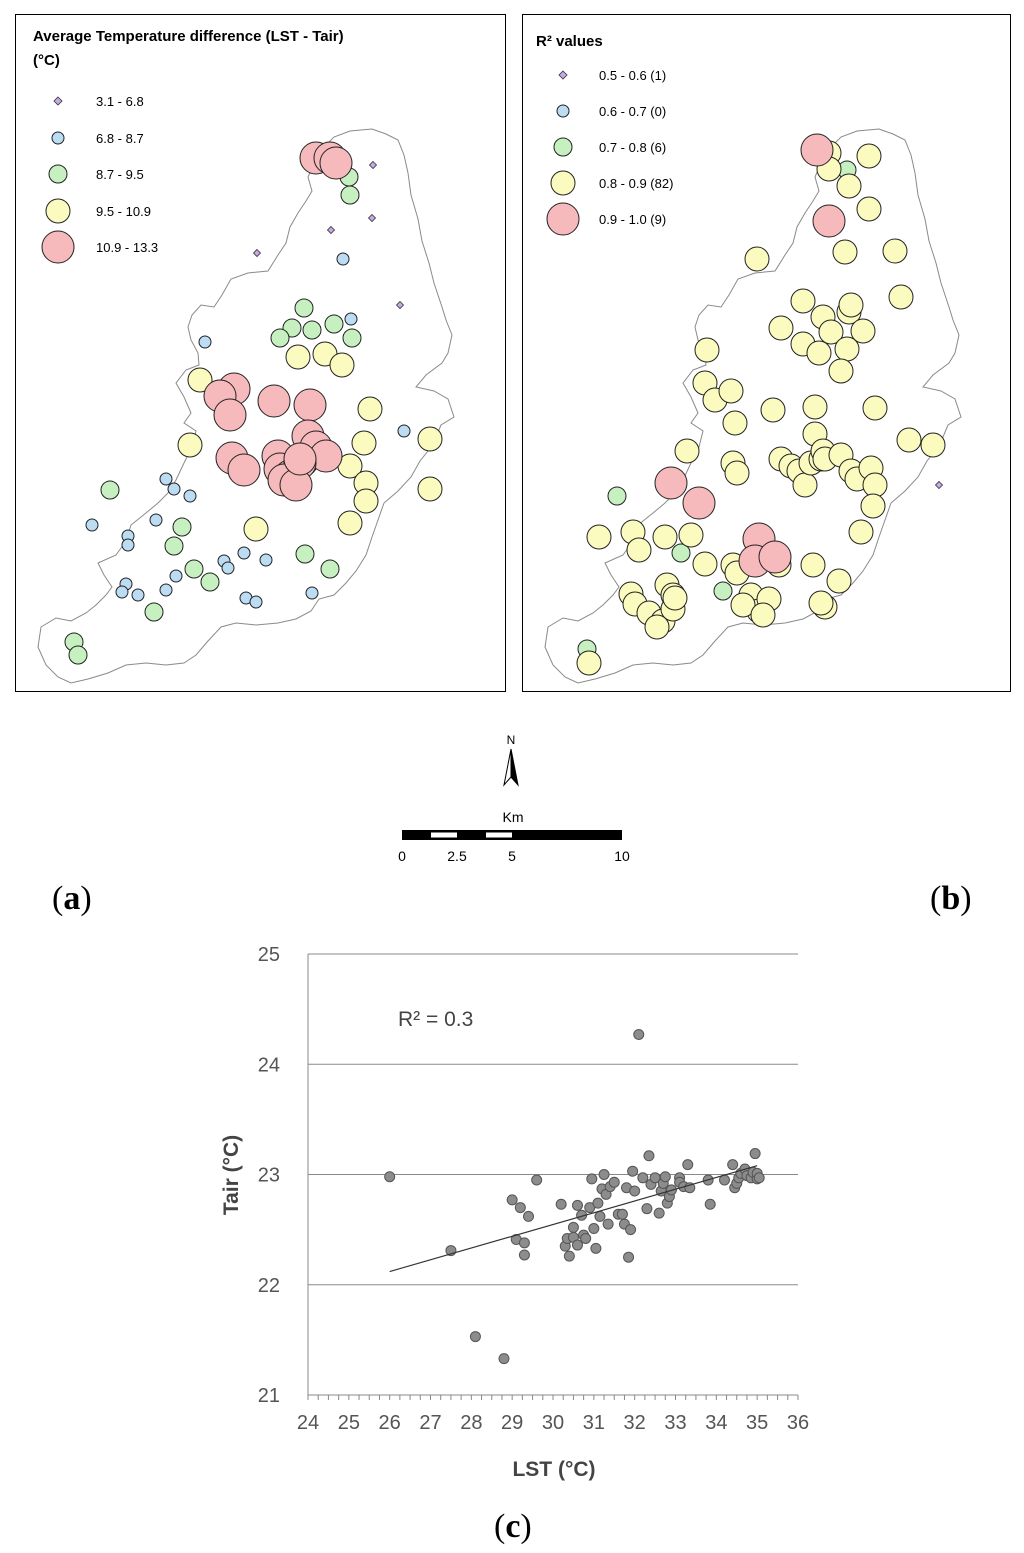  I want to click on caption-c-letter: c, so click(513, 1526).